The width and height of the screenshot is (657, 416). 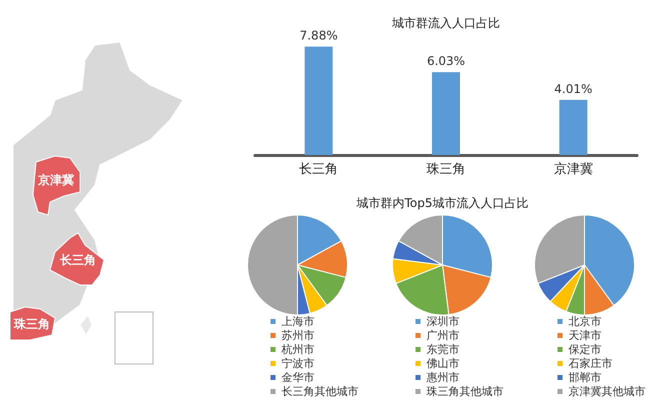 What do you see at coordinates (585, 321) in the screenshot?
I see `legend-label: 北京市` at bounding box center [585, 321].